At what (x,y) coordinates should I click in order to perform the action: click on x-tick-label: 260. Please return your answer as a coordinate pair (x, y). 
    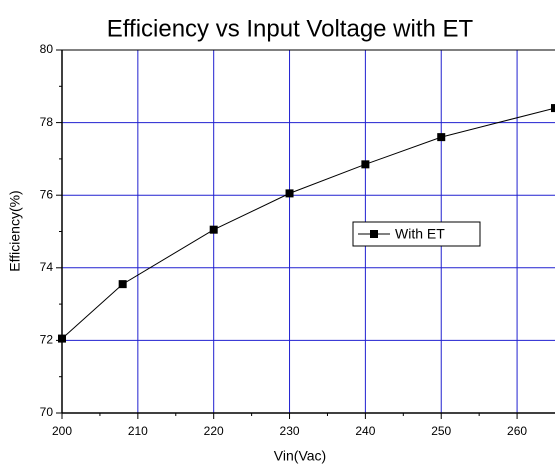
    Looking at the image, I should click on (517, 431).